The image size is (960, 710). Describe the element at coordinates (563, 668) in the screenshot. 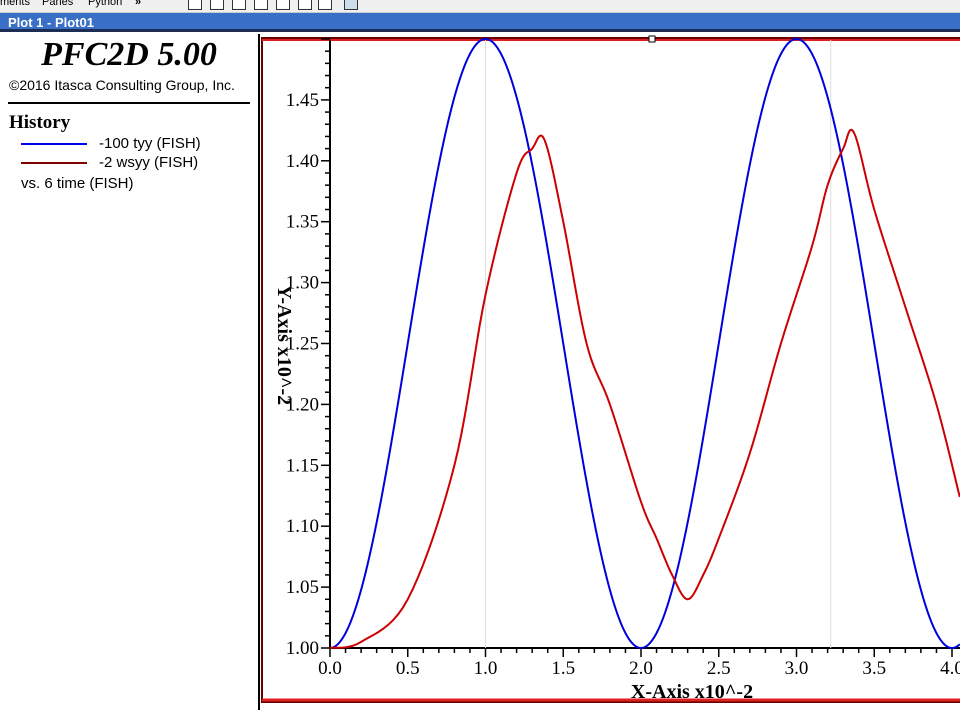

I see `x-tick-label: 1.5` at that location.